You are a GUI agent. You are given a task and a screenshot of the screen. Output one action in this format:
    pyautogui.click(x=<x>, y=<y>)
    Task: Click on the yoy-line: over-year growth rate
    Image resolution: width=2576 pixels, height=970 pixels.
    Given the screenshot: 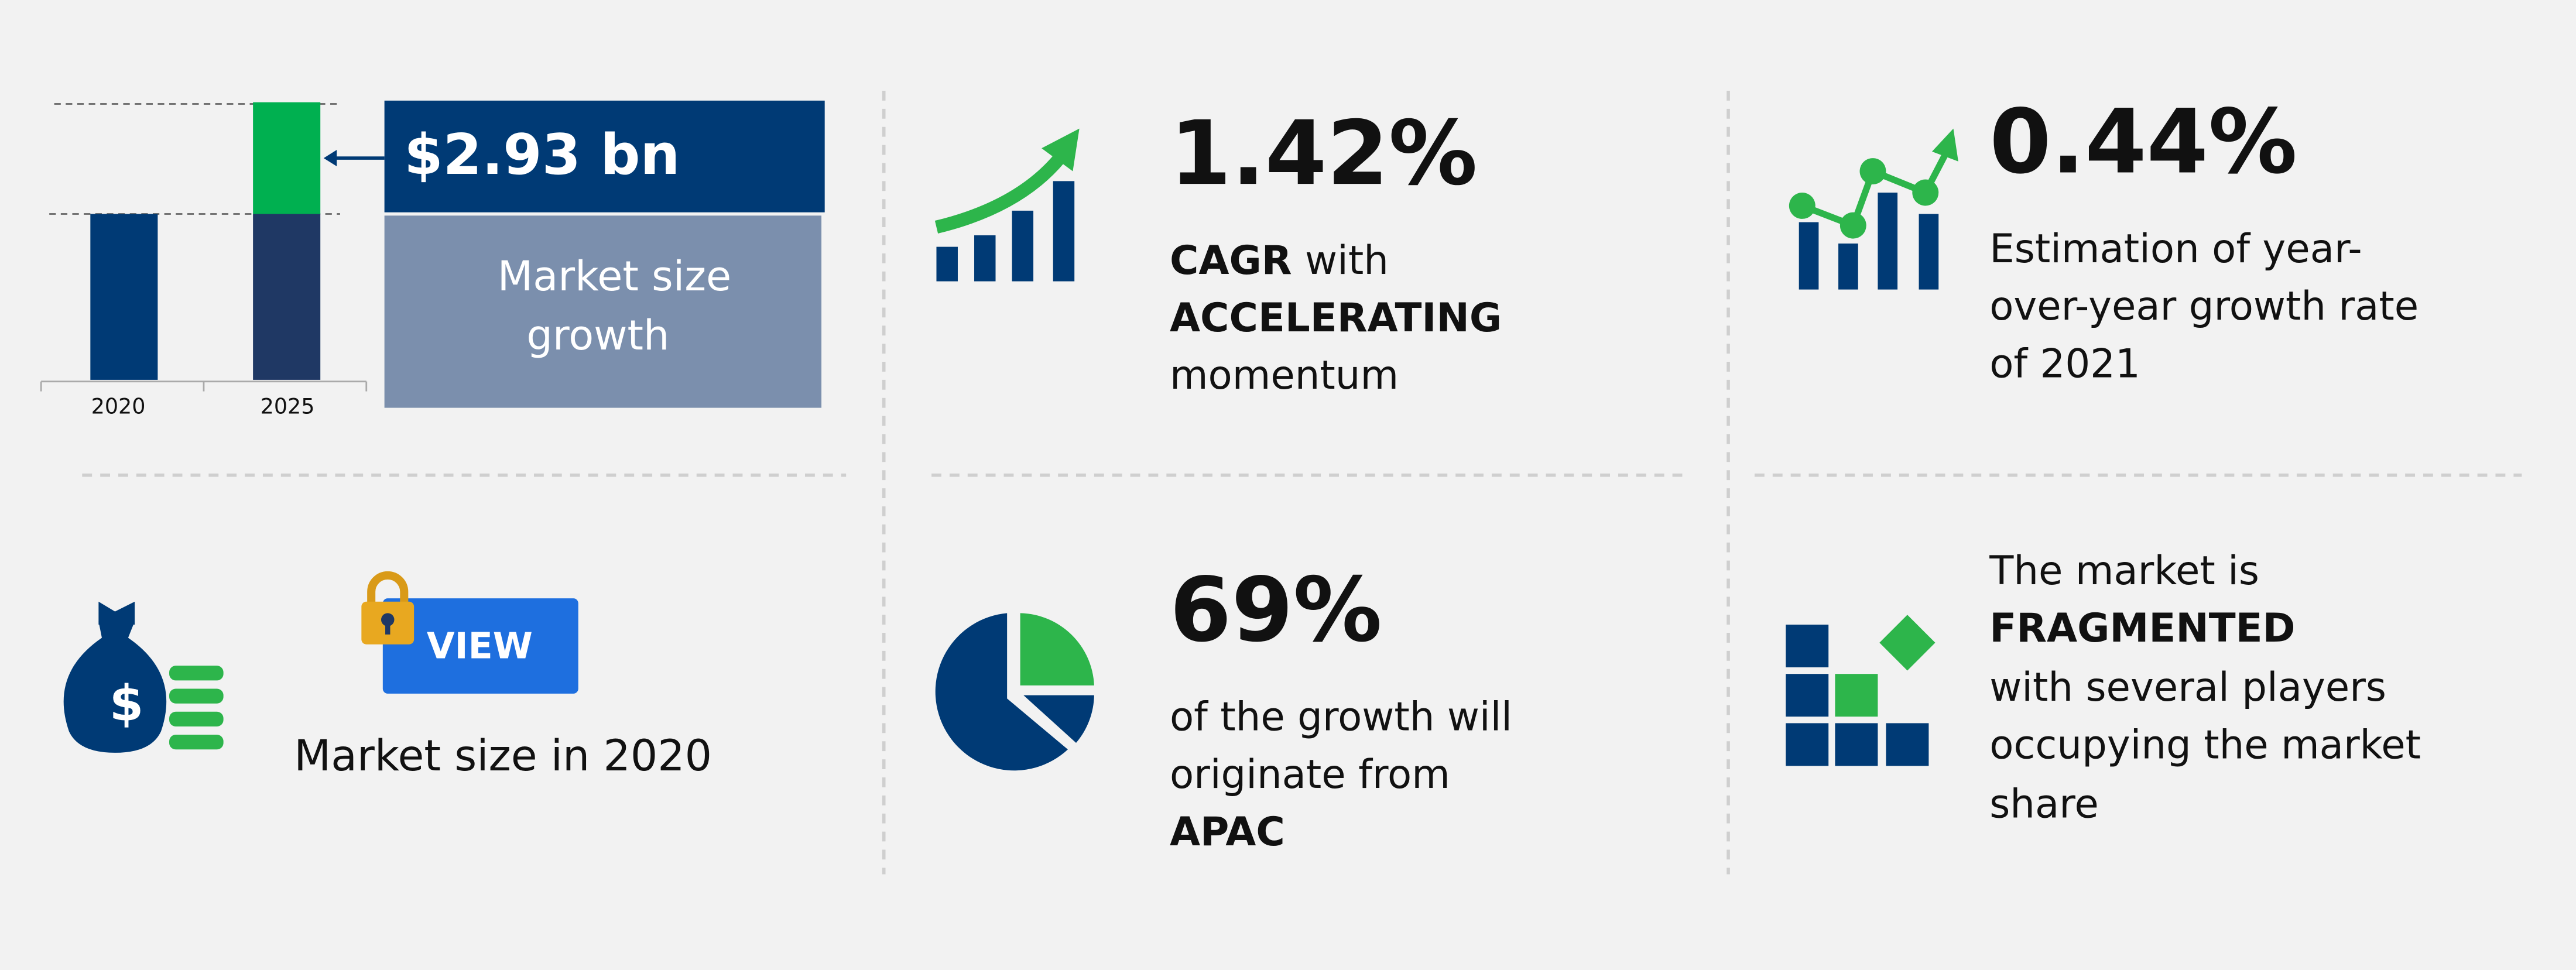 What is the action you would take?
    pyautogui.click(x=2204, y=306)
    